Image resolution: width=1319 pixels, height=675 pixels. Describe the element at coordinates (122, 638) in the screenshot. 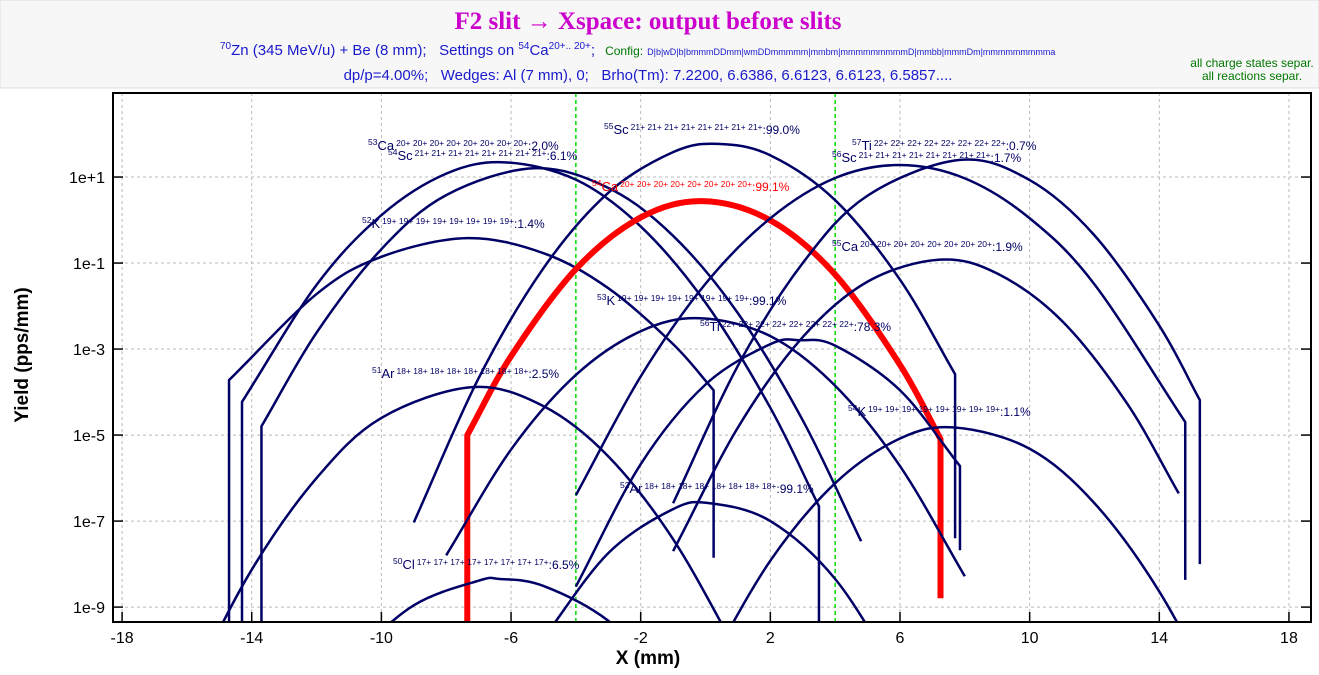

I see `x-tick-label: -18` at that location.